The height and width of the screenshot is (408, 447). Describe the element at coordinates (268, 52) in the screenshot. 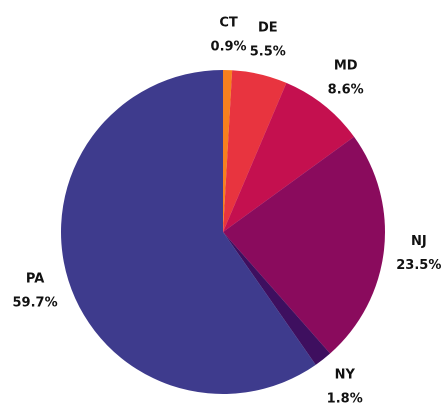

I see `slice-value-label: 5.5%` at that location.